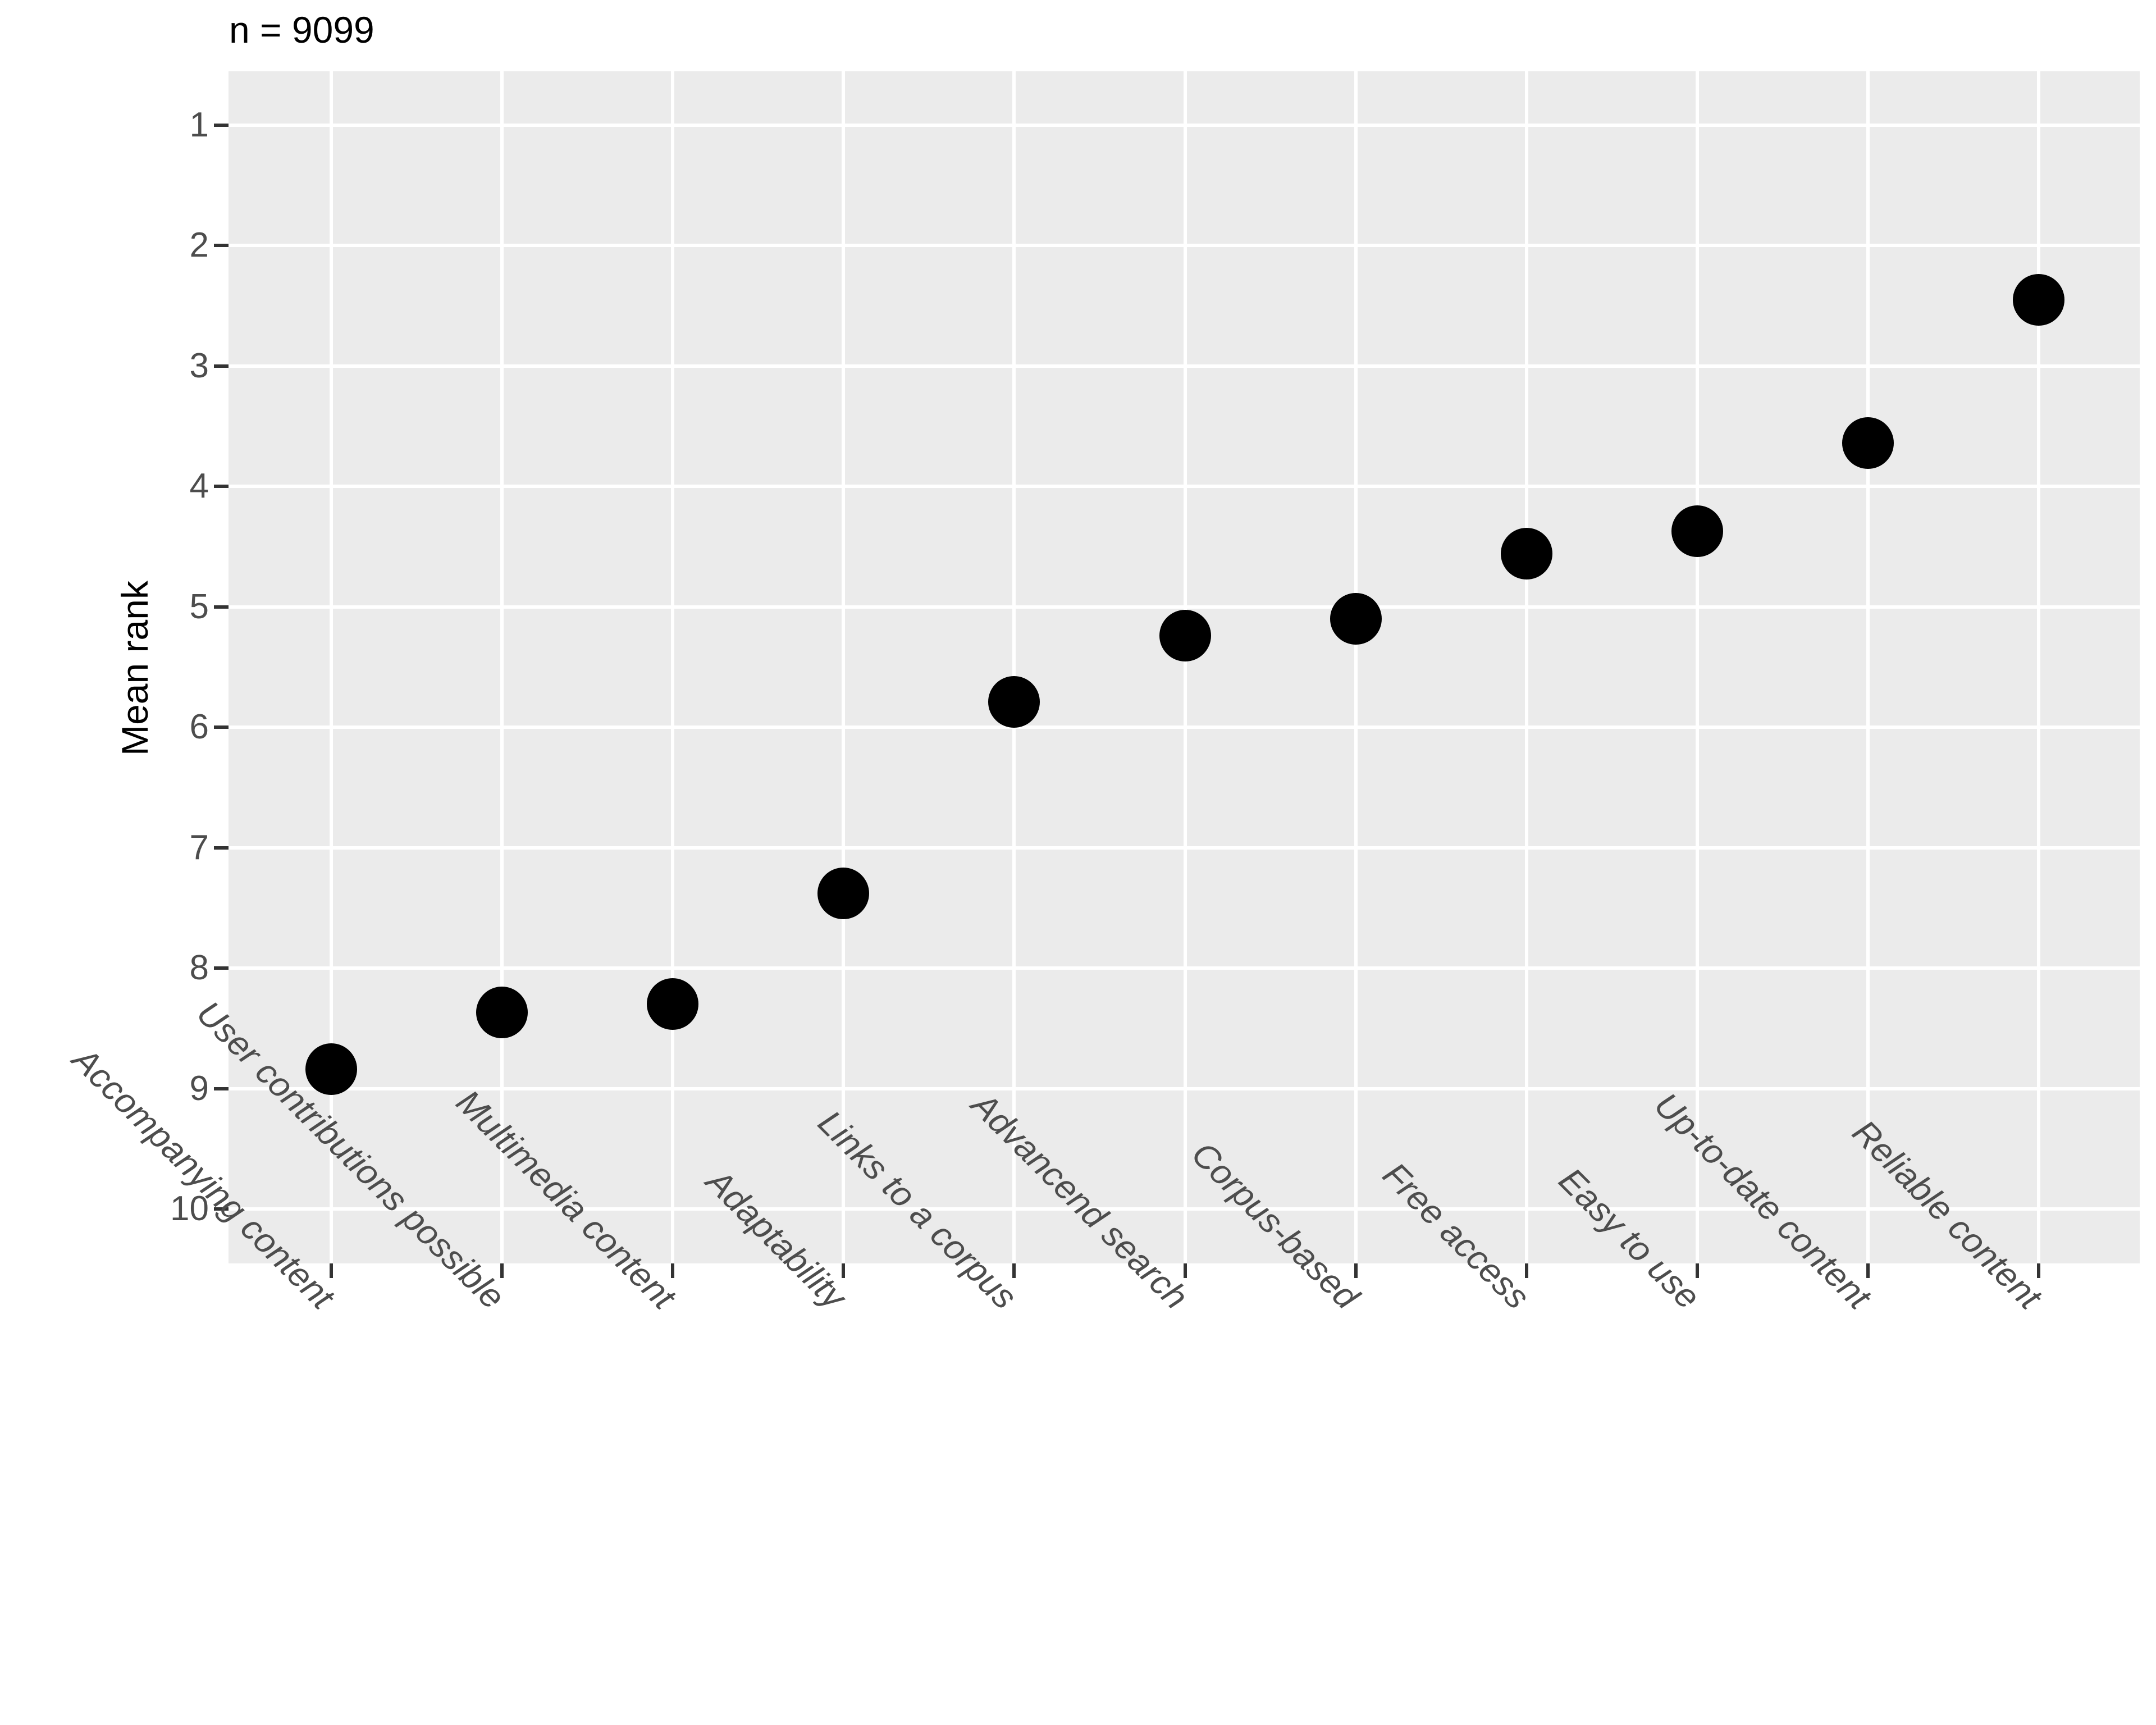 This screenshot has width=2156, height=1725. Describe the element at coordinates (301, 30) in the screenshot. I see `chart-title: n = 9099` at that location.